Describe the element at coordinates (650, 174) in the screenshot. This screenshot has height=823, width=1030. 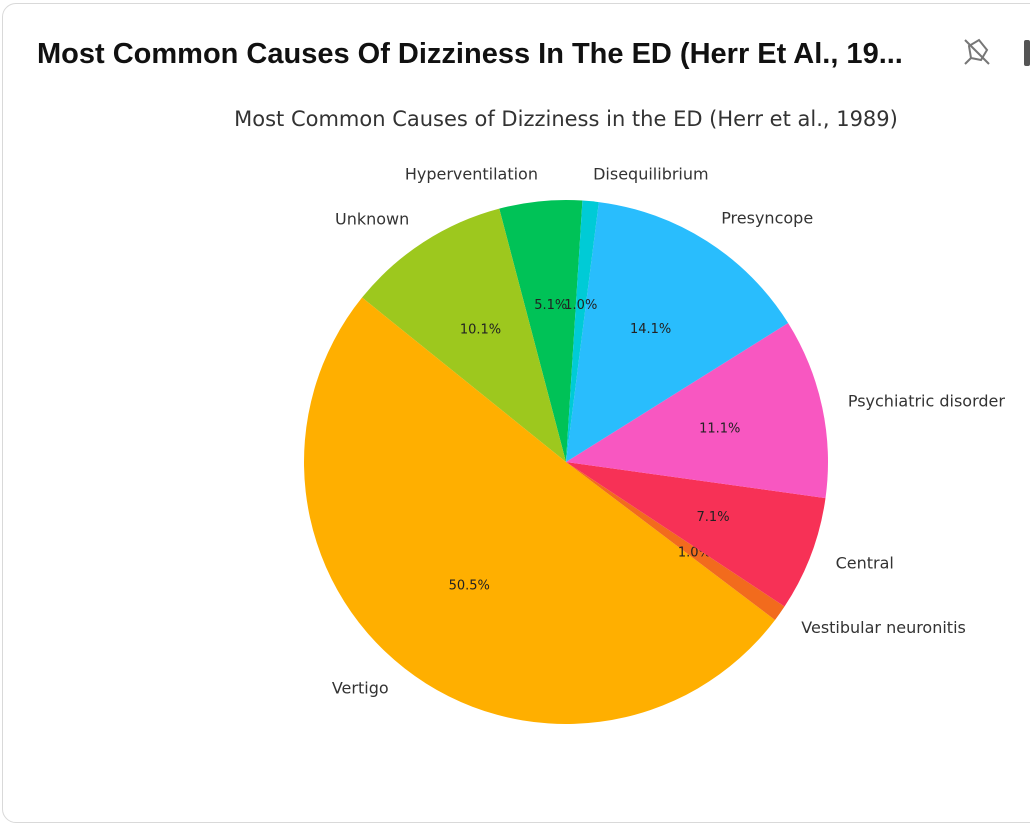
I see `category-label: Disequilibrium` at that location.